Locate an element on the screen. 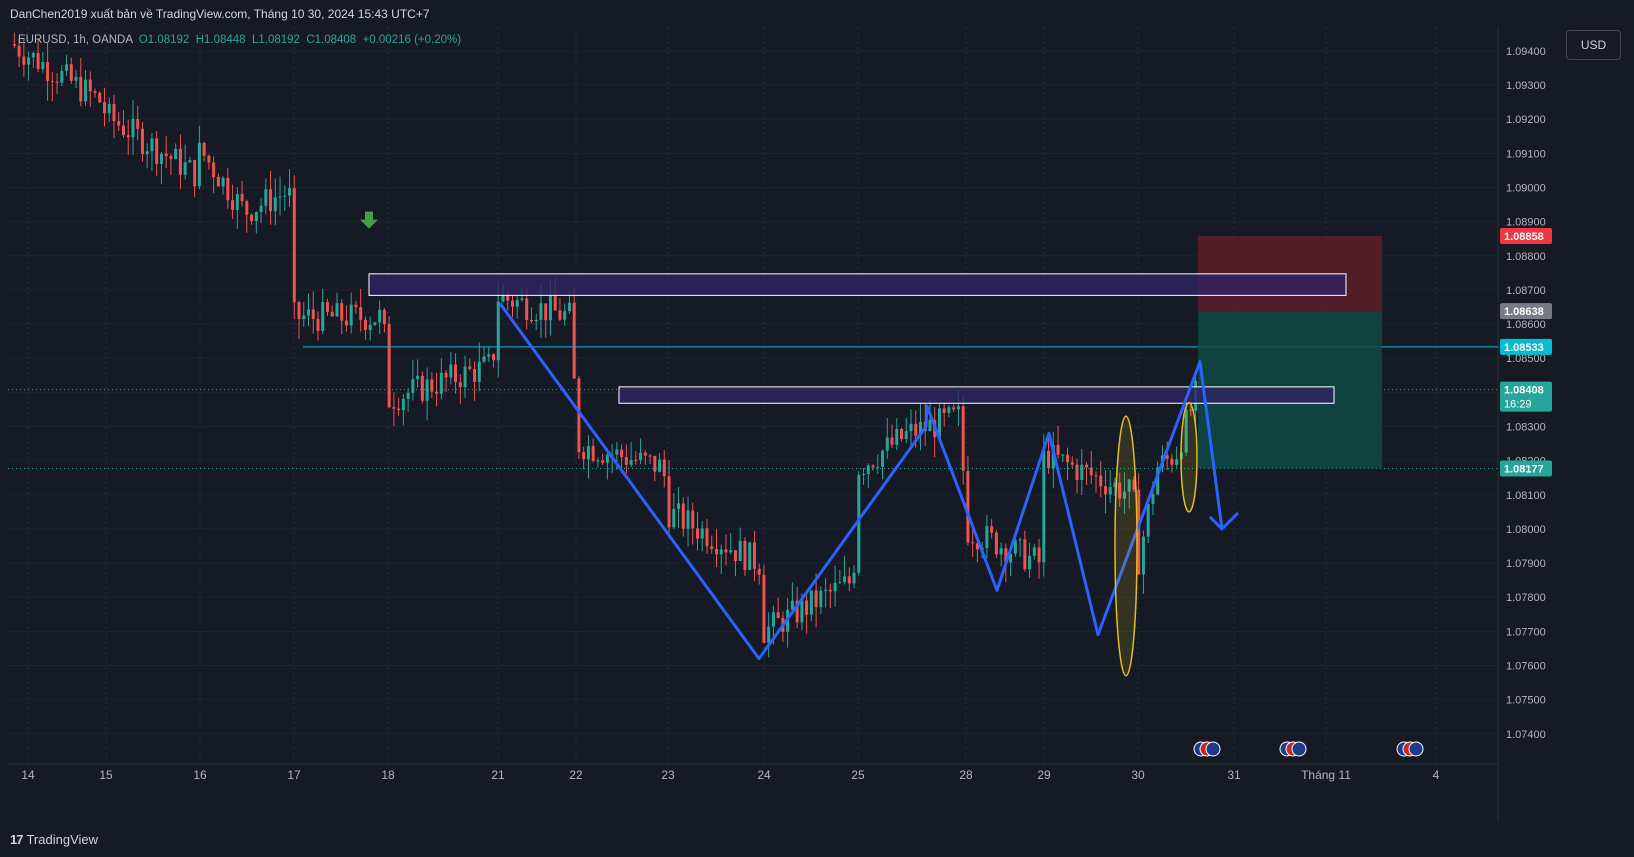 The height and width of the screenshot is (857, 1634). upper-resistance-zone is located at coordinates (857, 284).